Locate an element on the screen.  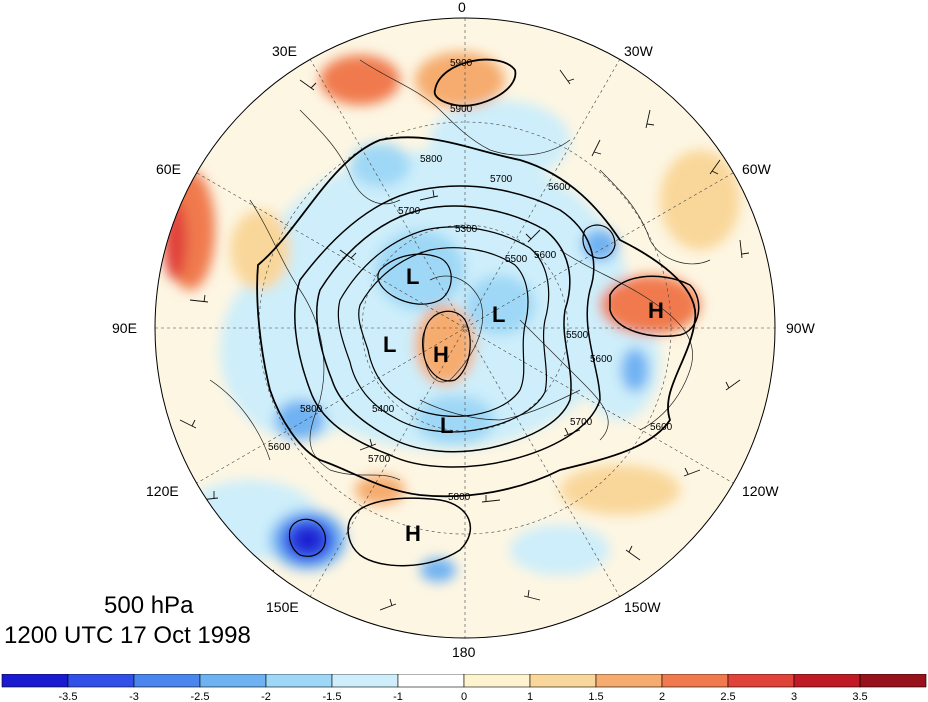
colorbar-tick-label: 0 is located at coordinates (464, 696).